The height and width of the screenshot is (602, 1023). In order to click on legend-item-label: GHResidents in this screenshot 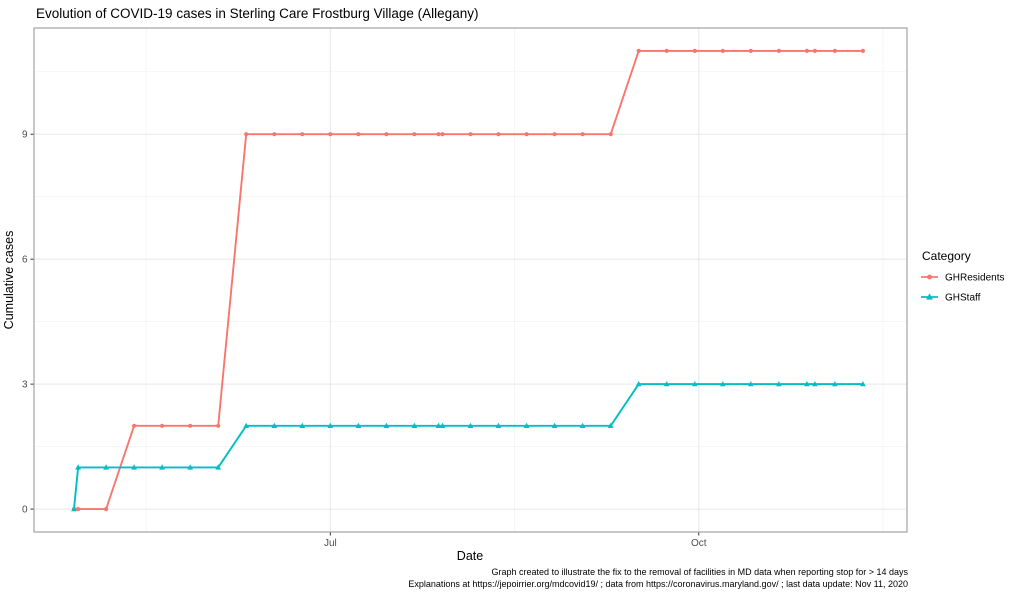, I will do `click(974, 278)`.